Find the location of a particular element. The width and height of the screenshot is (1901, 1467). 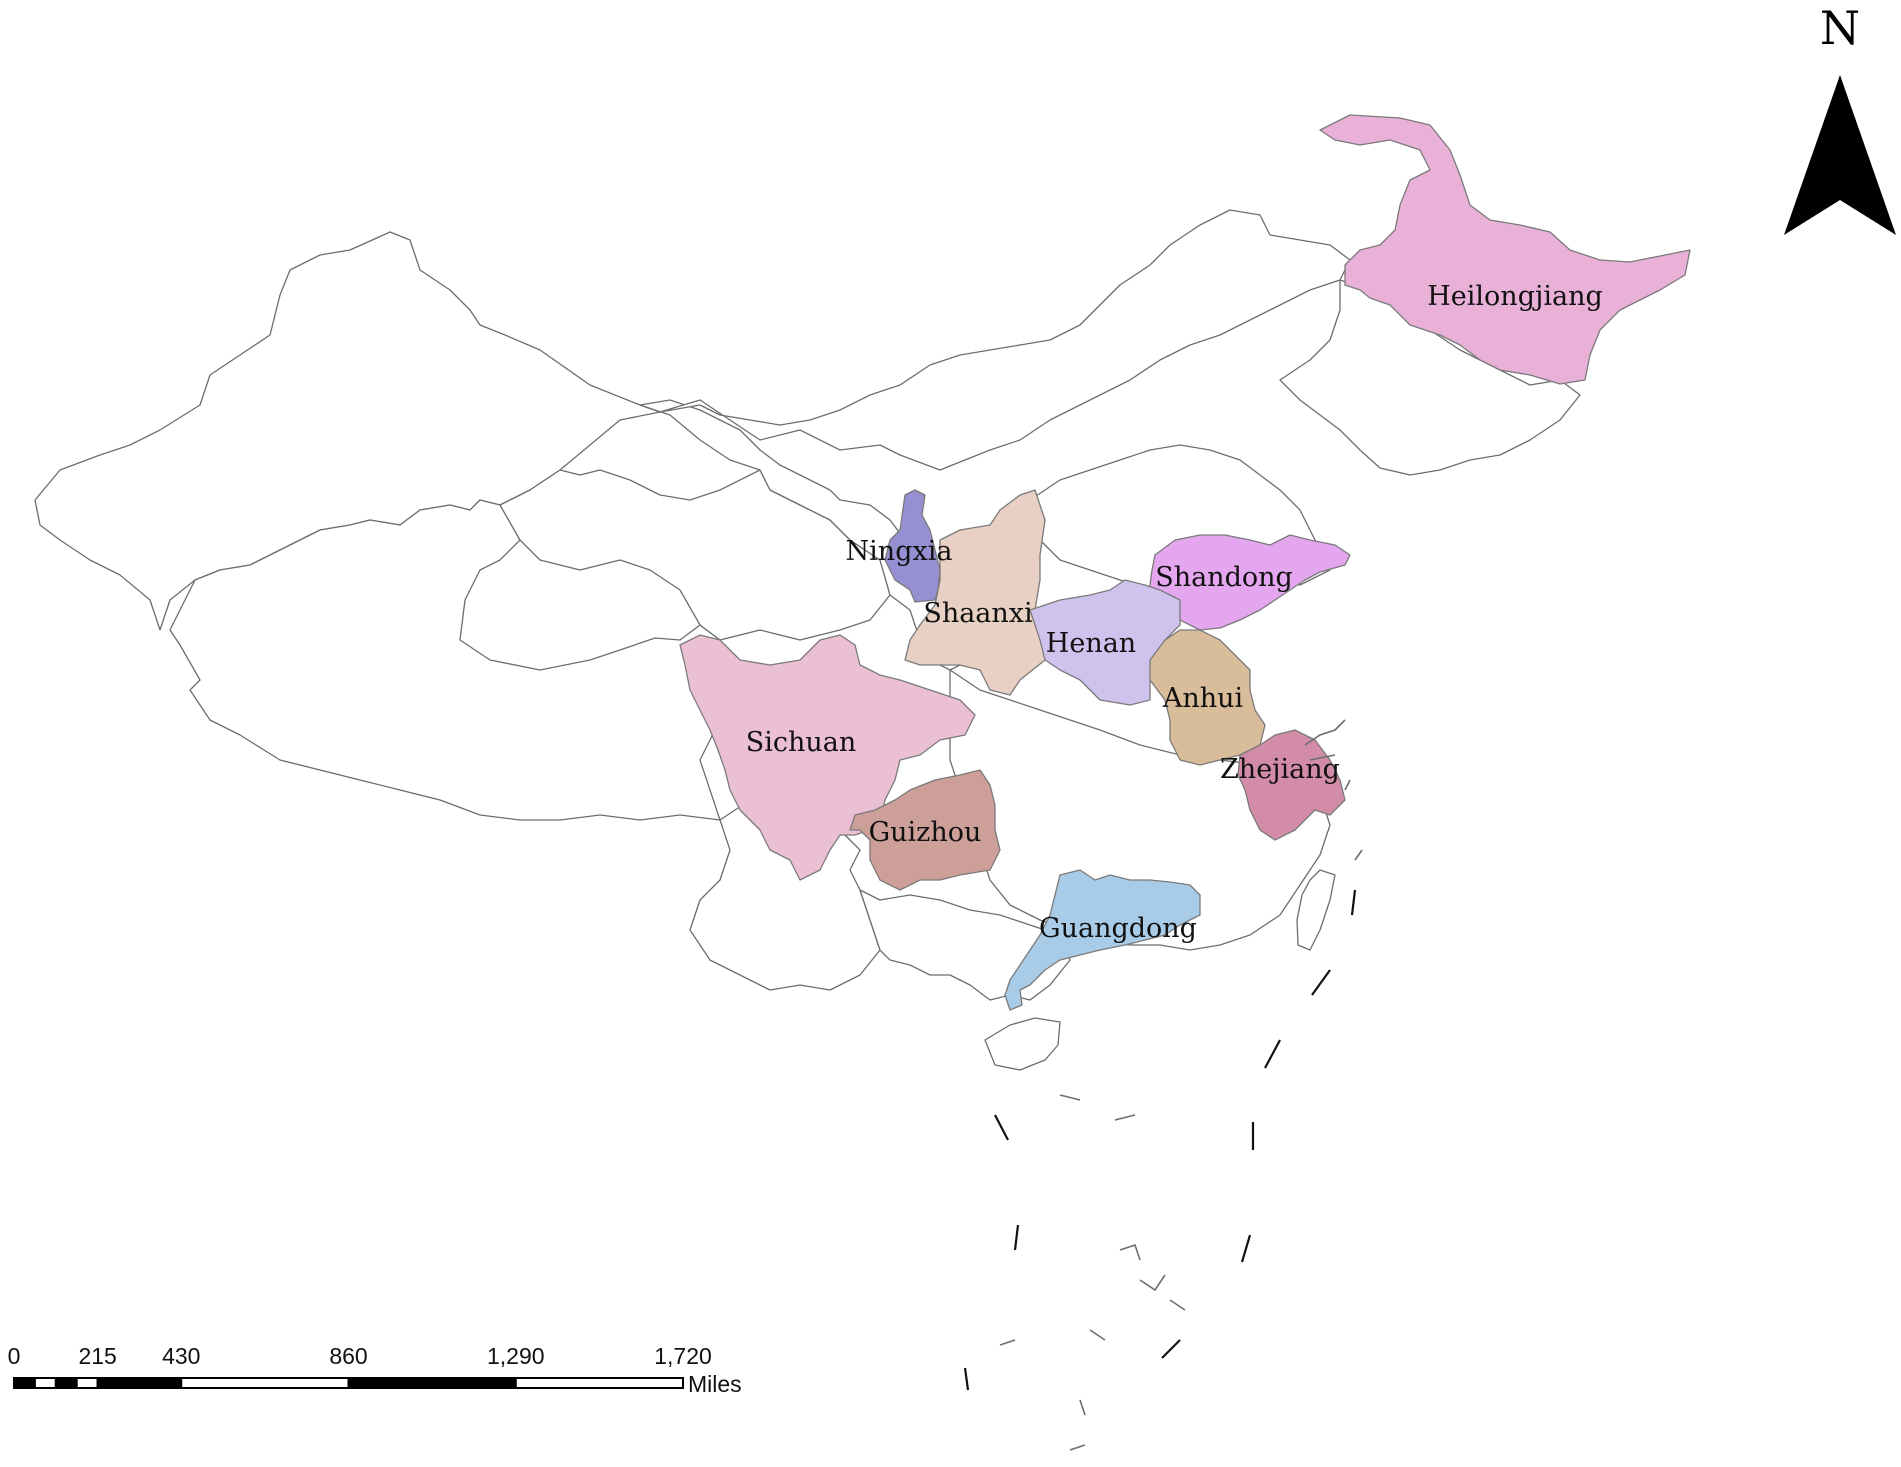

label-guangdong: Guangdong is located at coordinates (1118, 928).